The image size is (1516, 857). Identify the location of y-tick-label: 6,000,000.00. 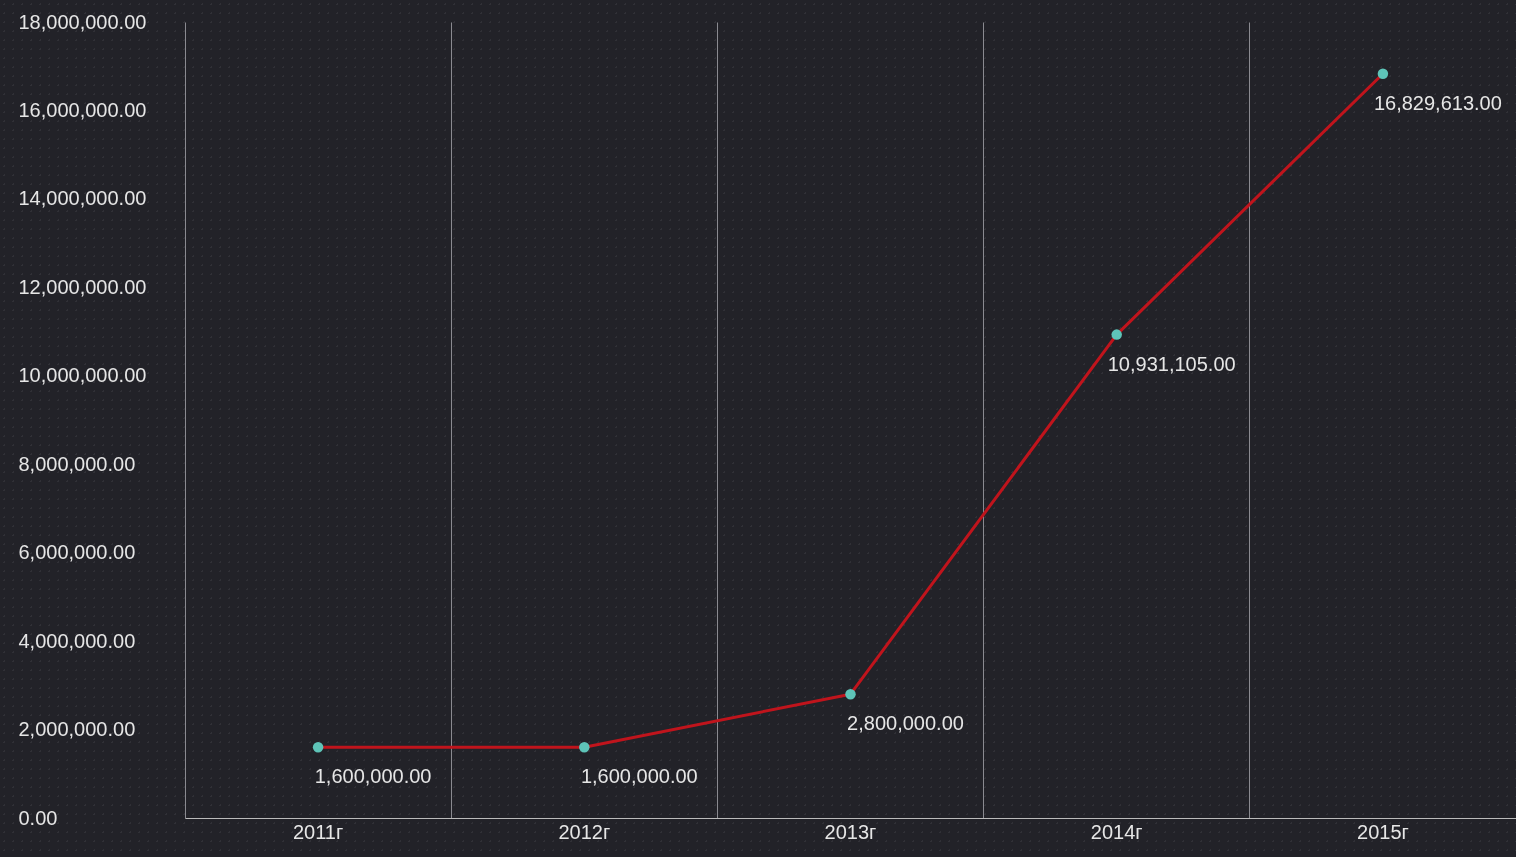
(77, 552).